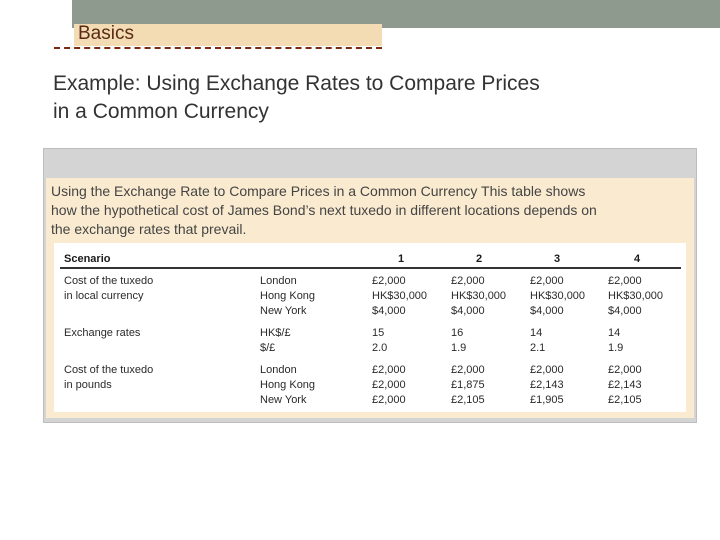 The height and width of the screenshot is (540, 720). I want to click on top-bar-gap, so click(36, 14).